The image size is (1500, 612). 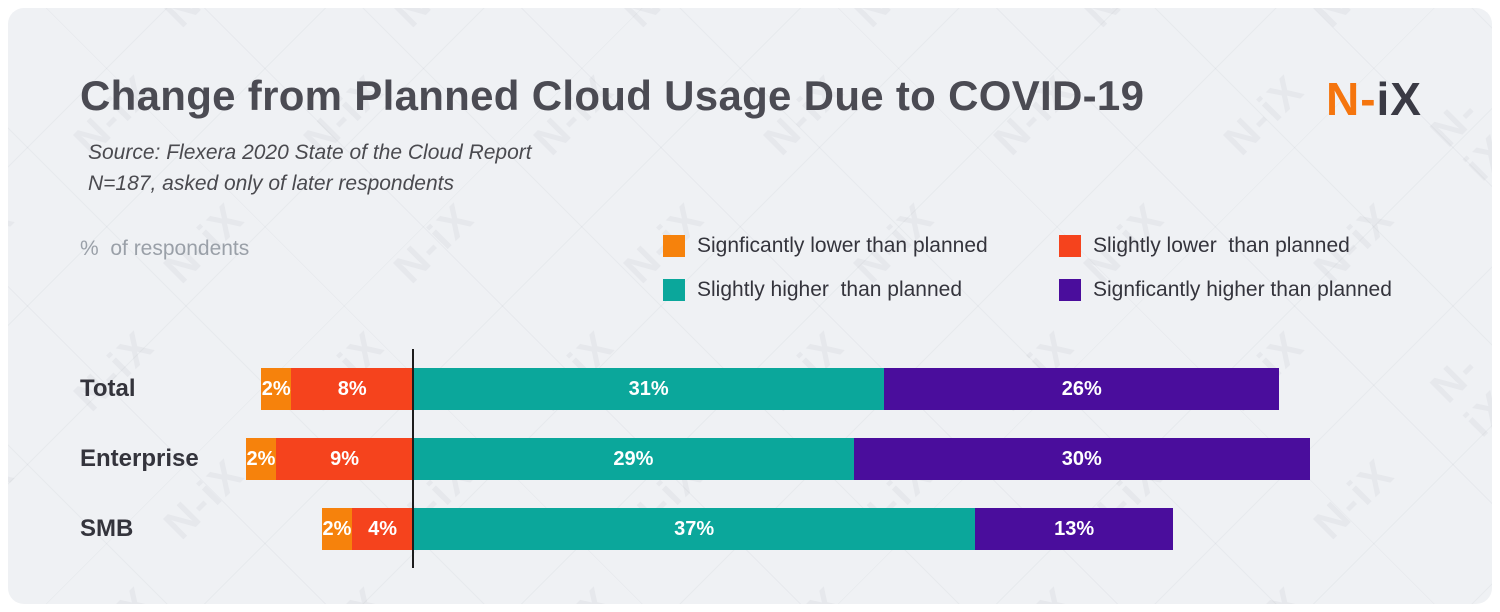 I want to click on chart-row-total: Total 2% 8% 31% 26%, so click(x=750, y=389).